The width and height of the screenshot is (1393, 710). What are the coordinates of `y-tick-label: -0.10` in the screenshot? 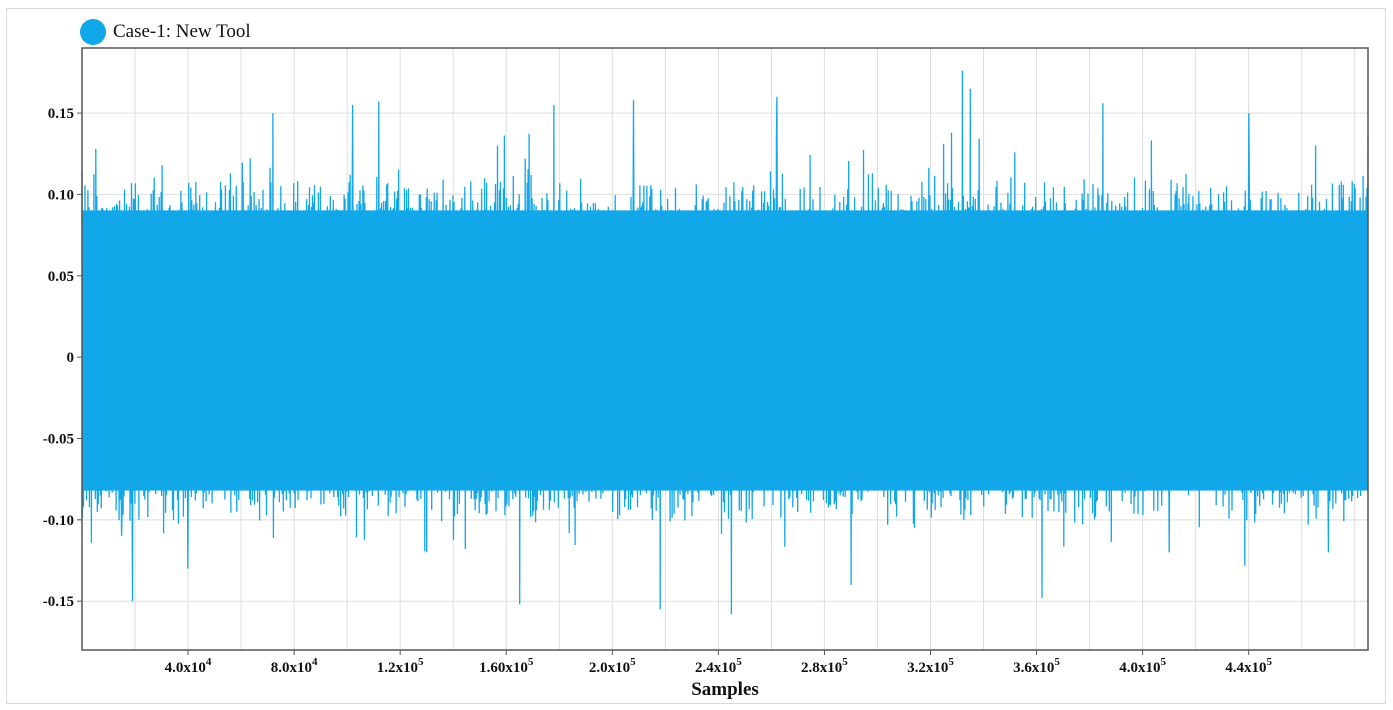 It's located at (58, 521).